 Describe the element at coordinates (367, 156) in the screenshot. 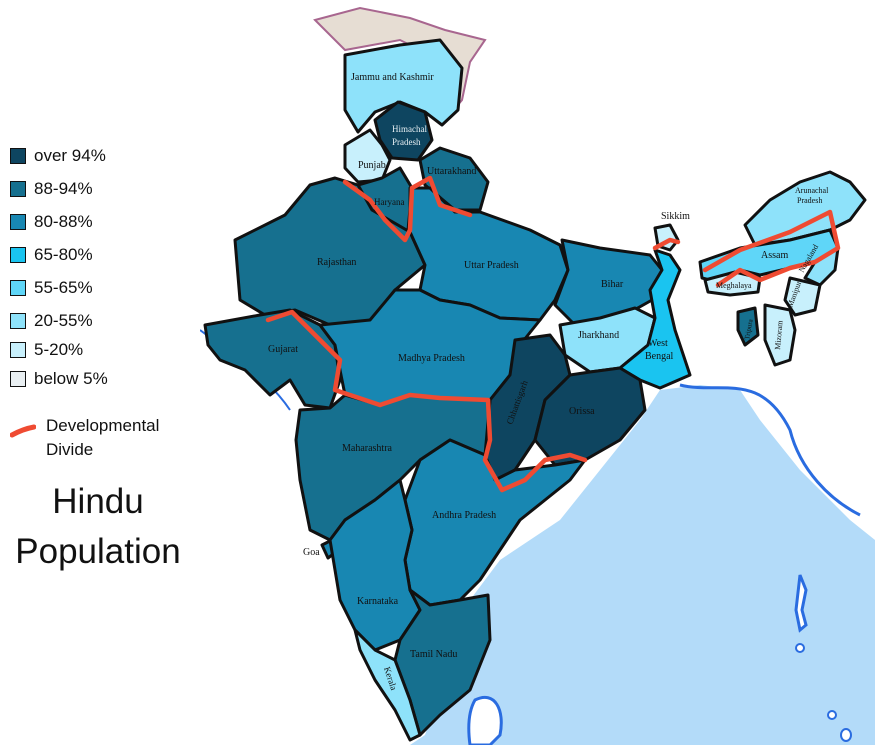

I see `state-punjab` at that location.